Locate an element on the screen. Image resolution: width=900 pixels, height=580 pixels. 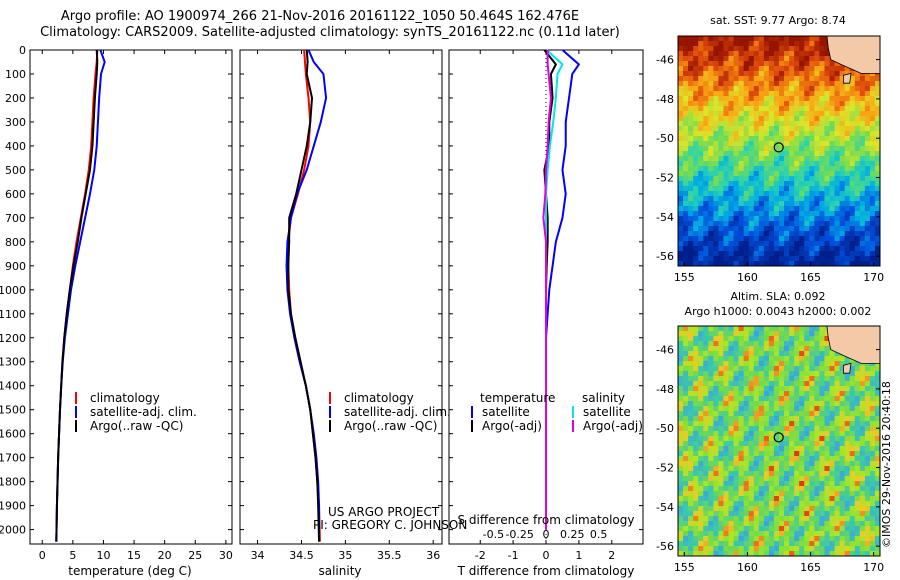
x-tick-label: 15 is located at coordinates (134, 555).